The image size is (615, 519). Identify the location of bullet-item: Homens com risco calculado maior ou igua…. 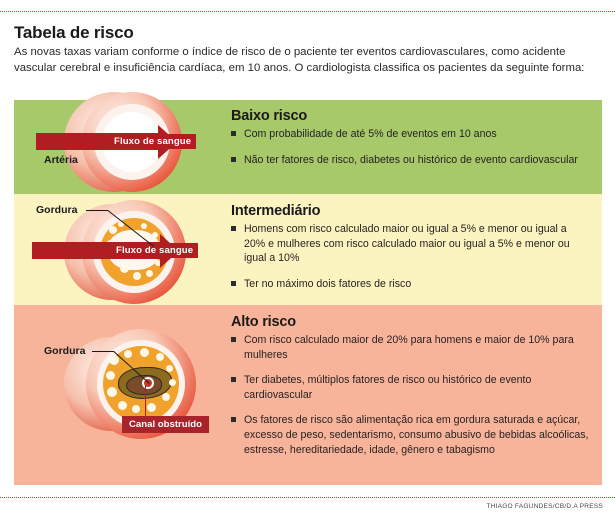
(410, 244).